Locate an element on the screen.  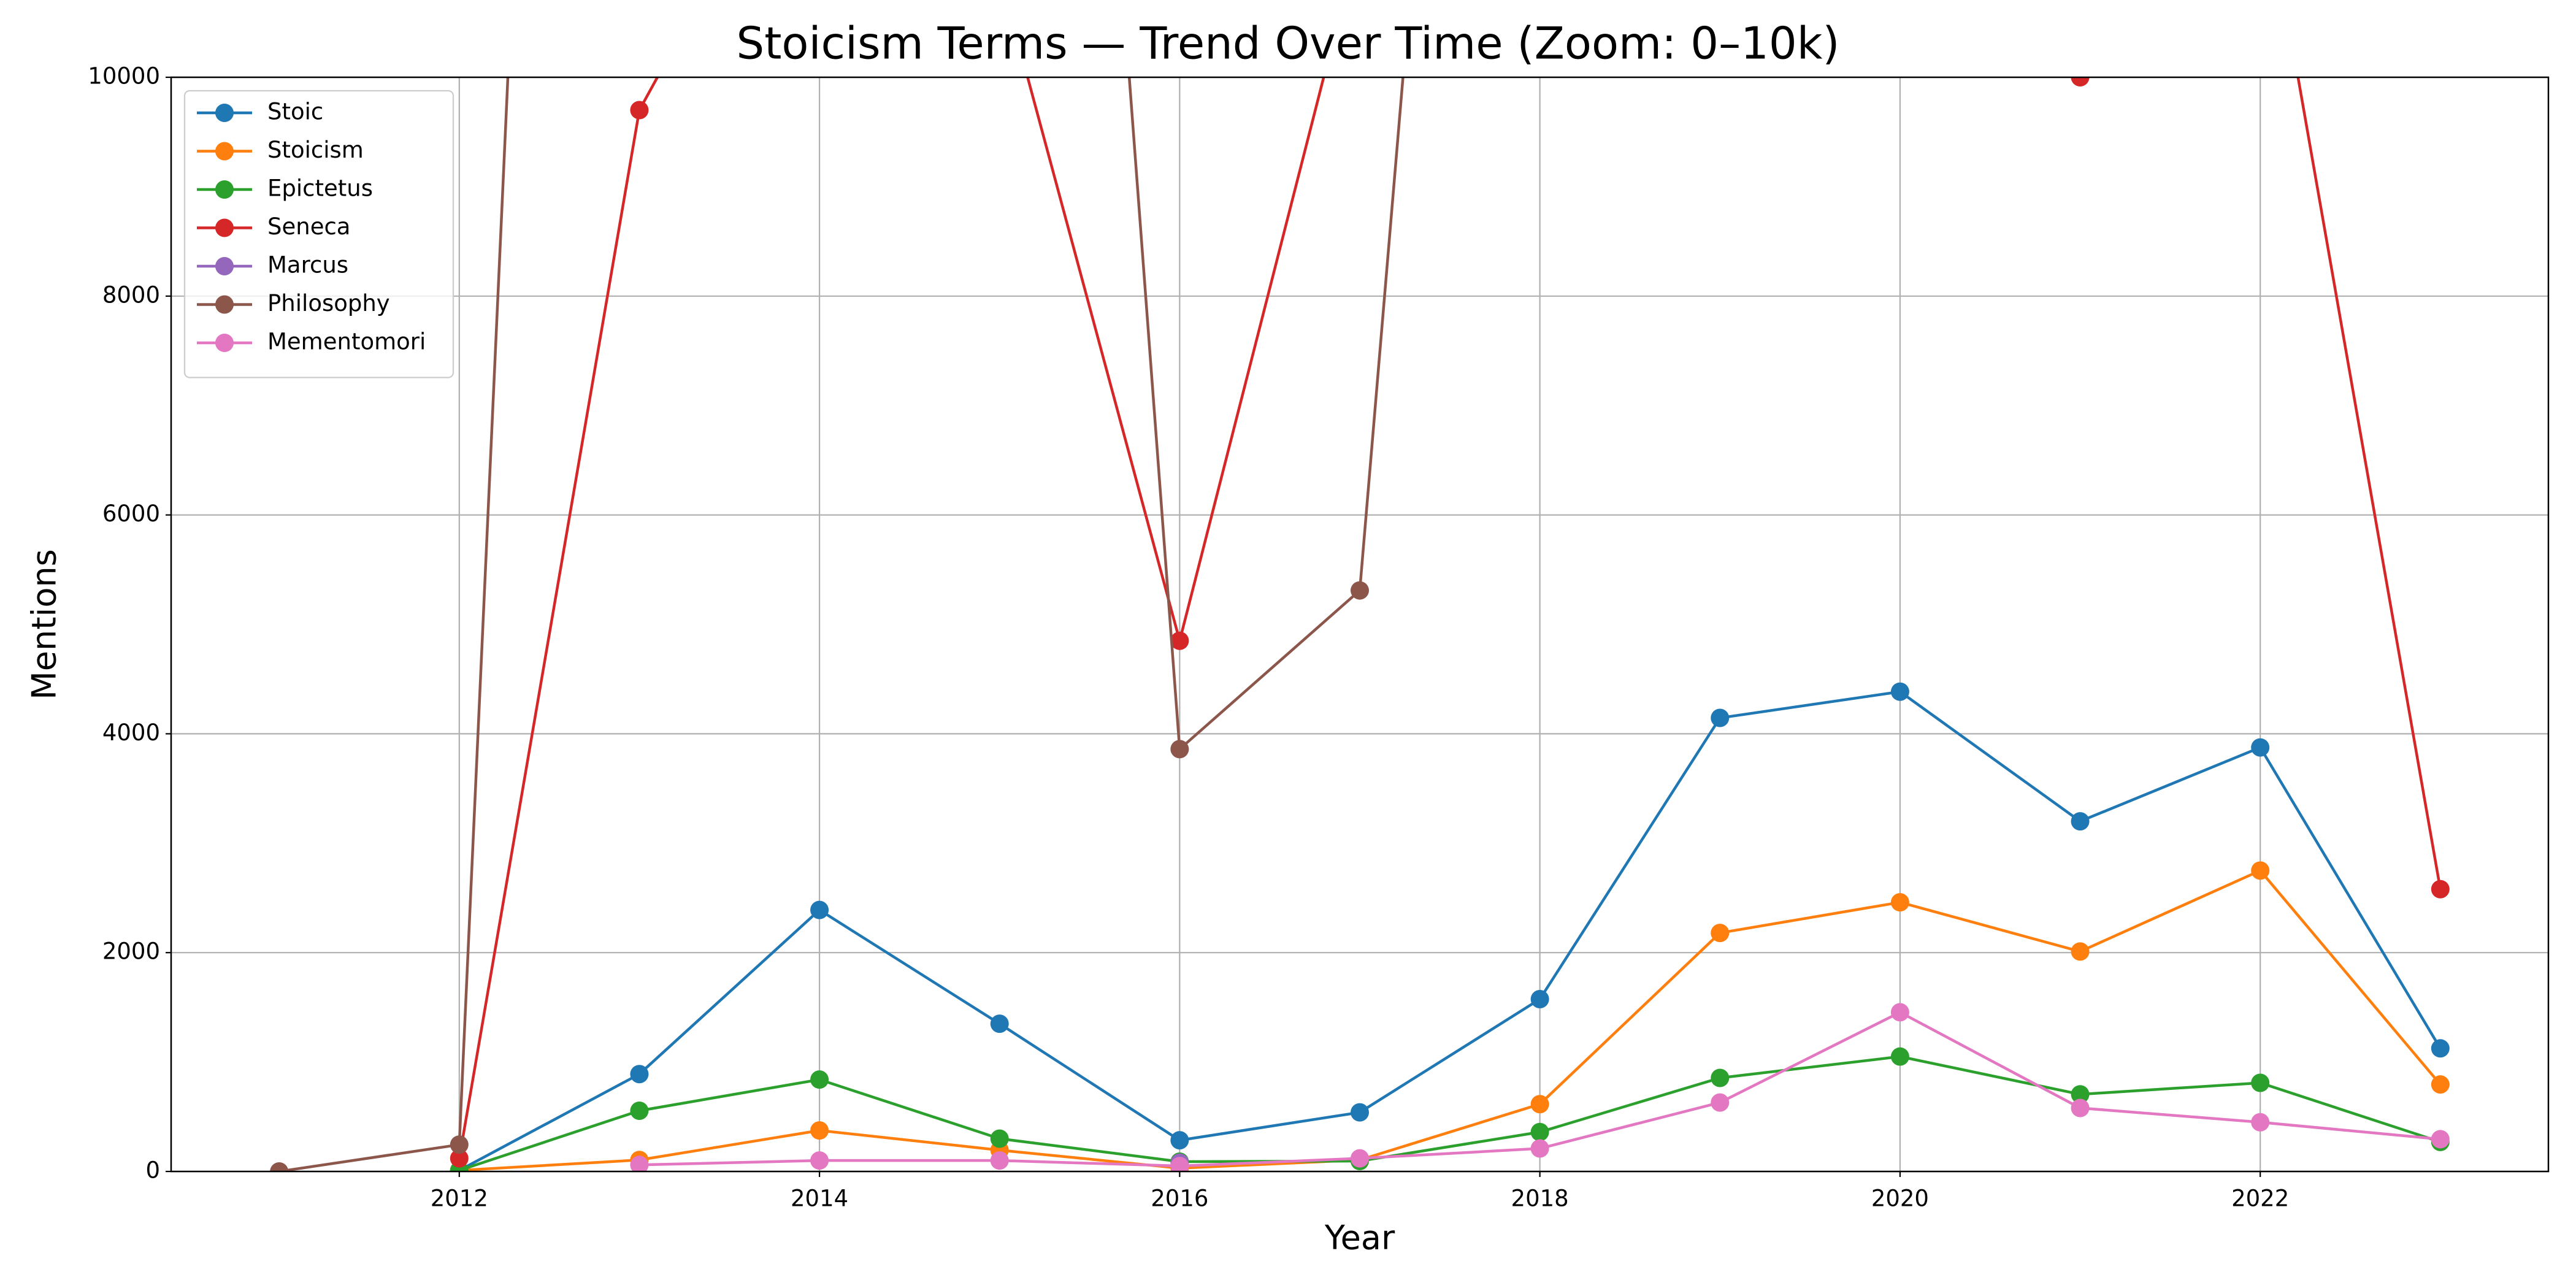
legend-label: Epictetus is located at coordinates (320, 188).